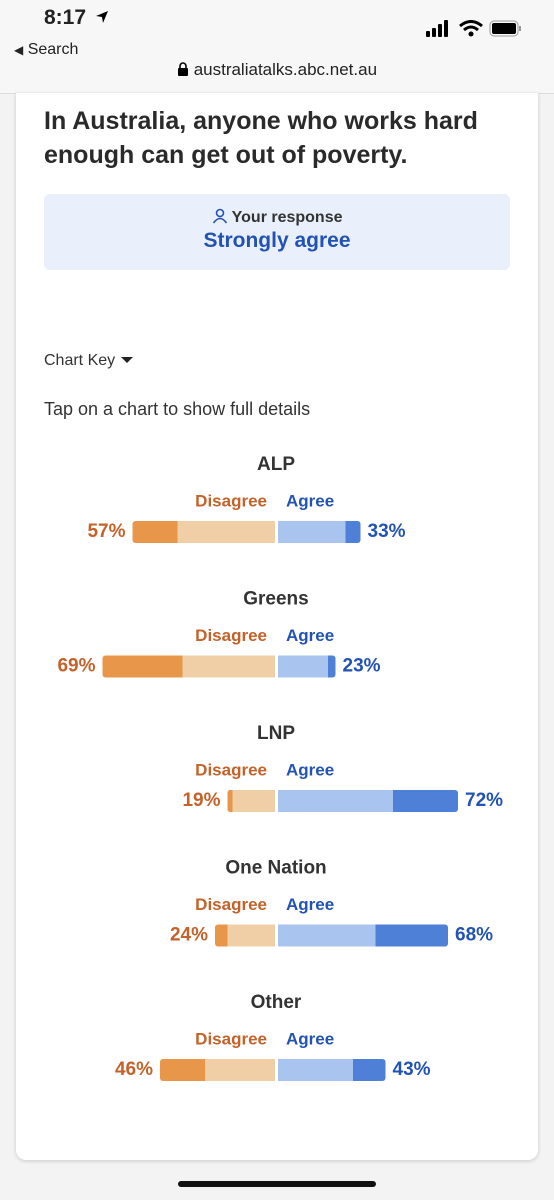 This screenshot has height=1200, width=554. I want to click on response-box: Your response Strongly agree, so click(277, 232).